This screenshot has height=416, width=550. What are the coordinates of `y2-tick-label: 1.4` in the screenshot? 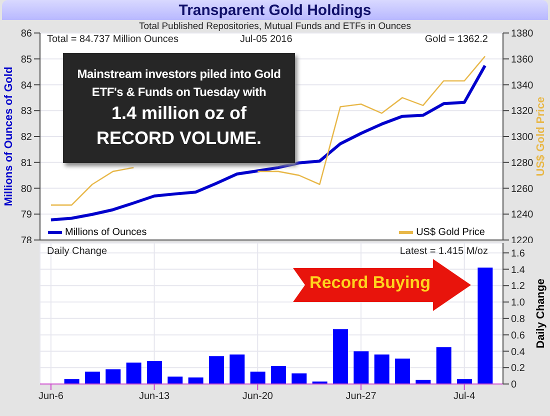 It's located at (518, 270).